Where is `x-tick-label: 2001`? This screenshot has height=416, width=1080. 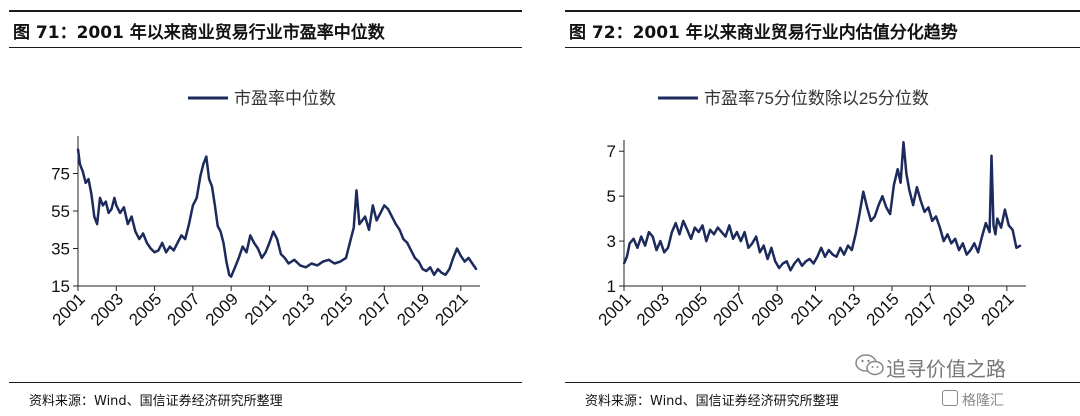 x-tick-label: 2001 is located at coordinates (615, 309).